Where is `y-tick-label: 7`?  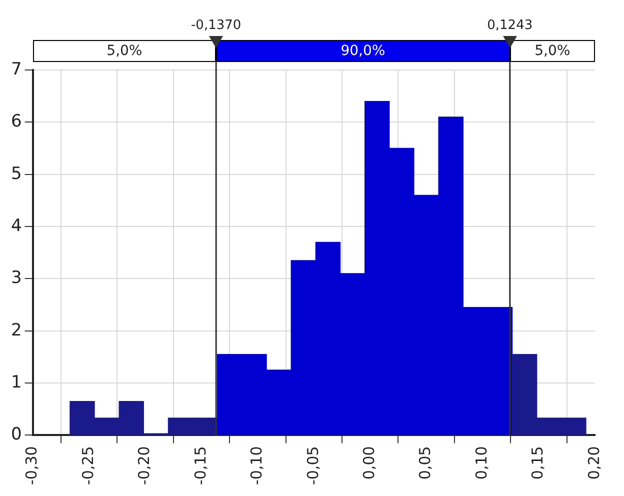 y-tick-label: 7 is located at coordinates (16, 69).